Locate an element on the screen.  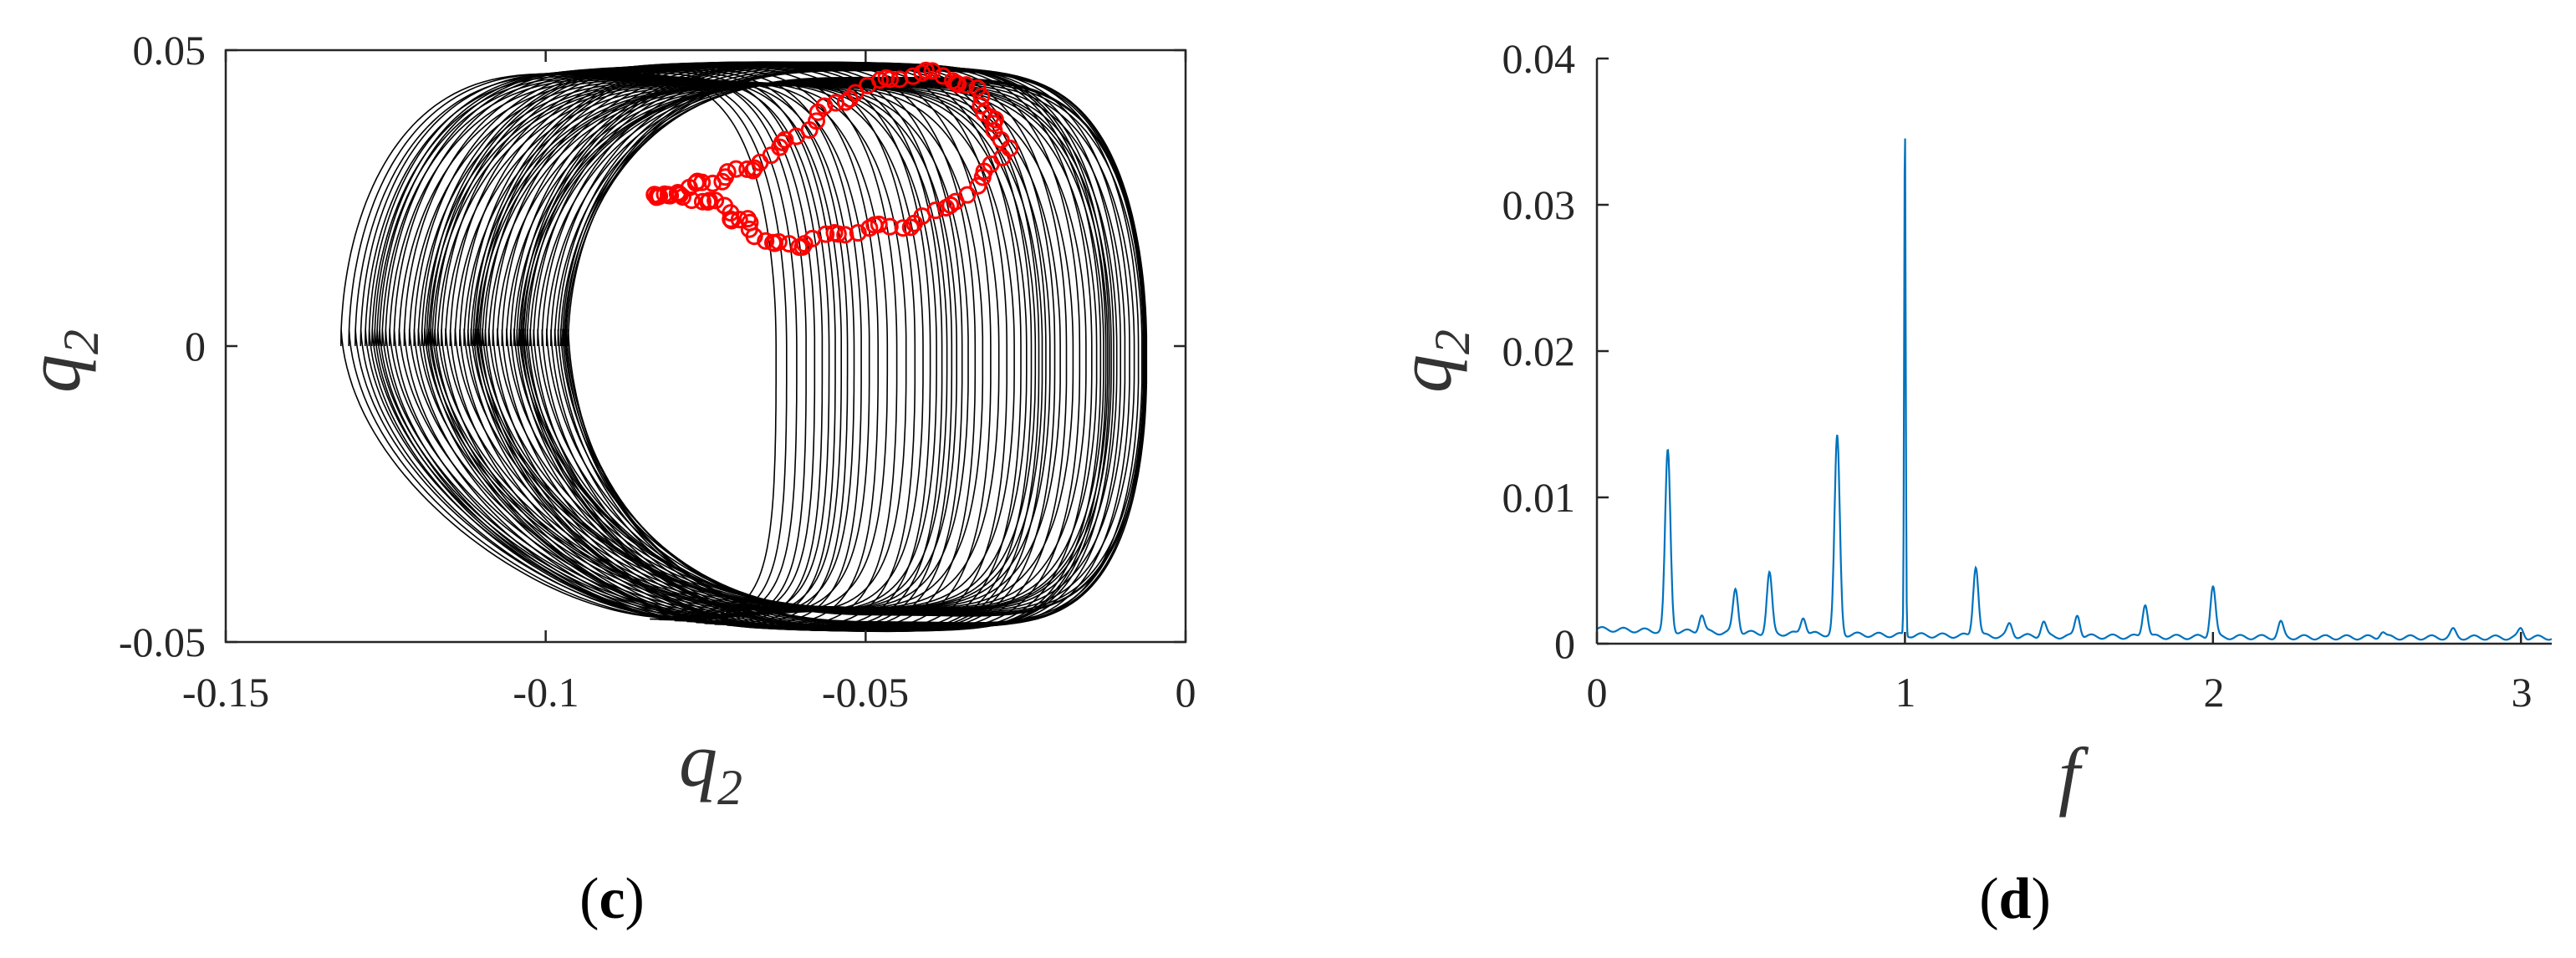
c-ytick-label: -0.05 is located at coordinates (162, 642).